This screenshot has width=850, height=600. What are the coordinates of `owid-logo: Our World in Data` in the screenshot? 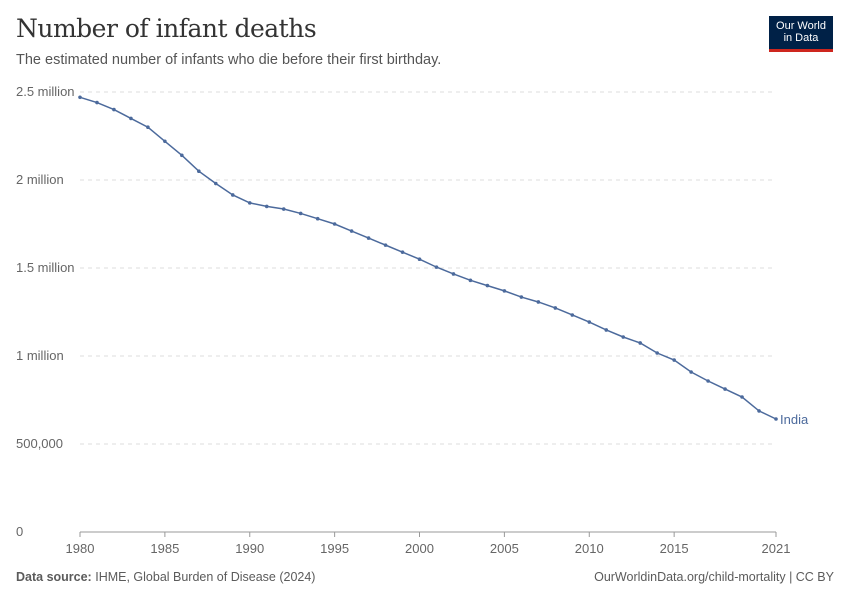 It's located at (801, 34).